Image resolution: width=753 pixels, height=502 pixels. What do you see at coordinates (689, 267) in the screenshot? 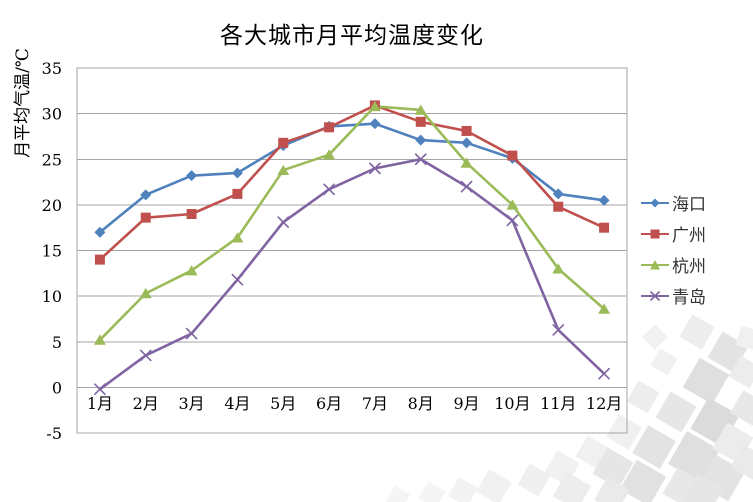
I see `legend-label: 杭州` at bounding box center [689, 267].